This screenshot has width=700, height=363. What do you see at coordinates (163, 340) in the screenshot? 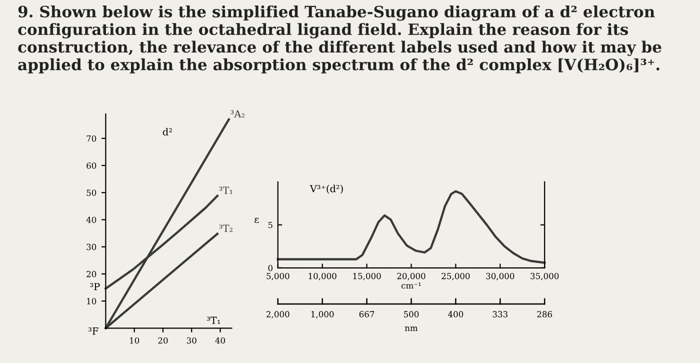
I see `x-tick-label: 20` at bounding box center [163, 340].